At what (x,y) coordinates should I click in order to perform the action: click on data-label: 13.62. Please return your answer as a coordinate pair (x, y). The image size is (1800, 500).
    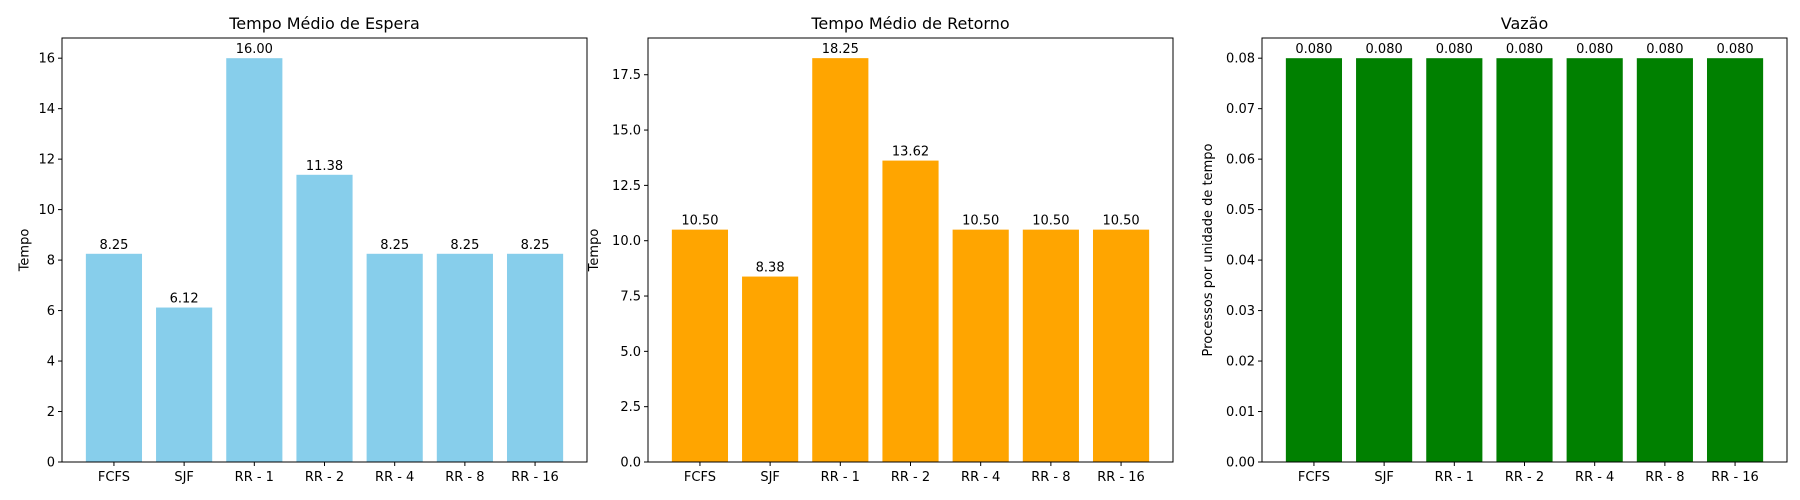
    Looking at the image, I should click on (910, 152).